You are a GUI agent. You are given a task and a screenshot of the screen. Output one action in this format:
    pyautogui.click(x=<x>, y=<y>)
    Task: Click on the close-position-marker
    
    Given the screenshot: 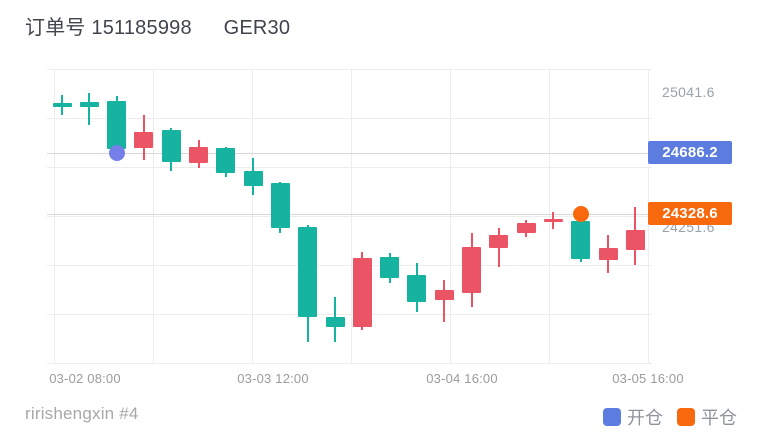 What is the action you would take?
    pyautogui.click(x=580, y=213)
    